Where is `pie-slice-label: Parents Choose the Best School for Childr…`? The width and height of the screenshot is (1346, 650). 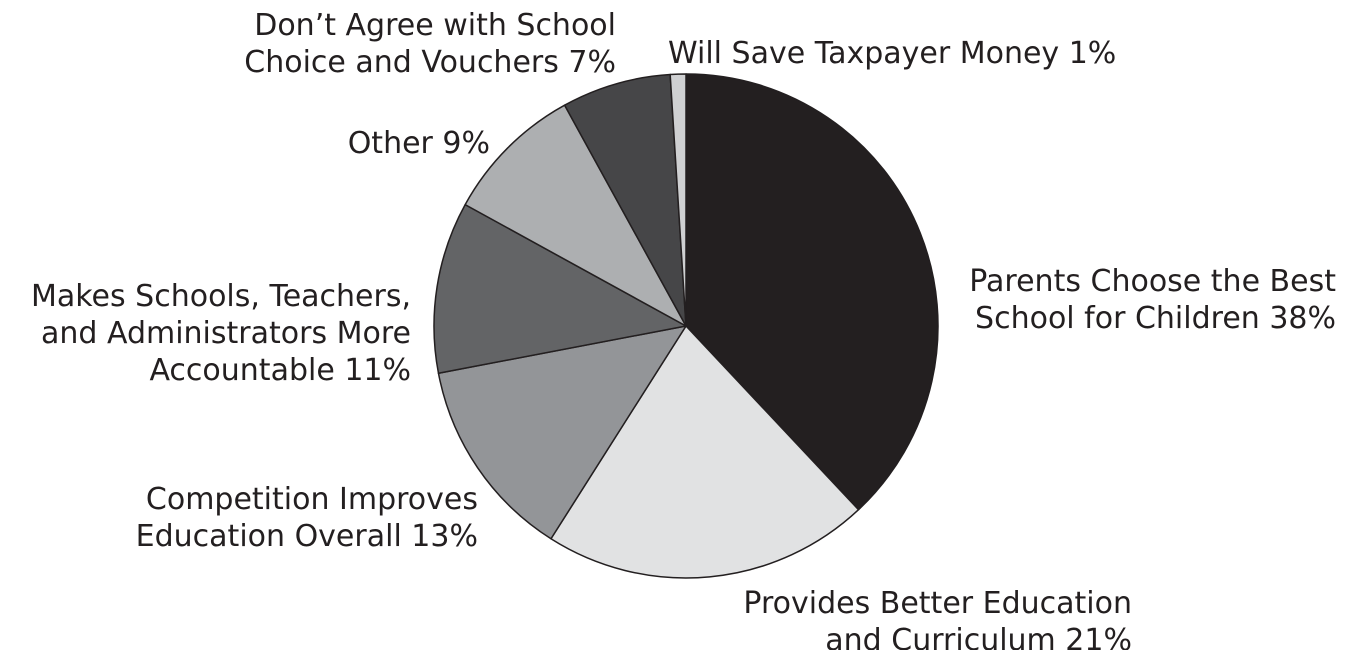
pie-slice-label: Parents Choose the Best School for Childr… is located at coordinates (1152, 300).